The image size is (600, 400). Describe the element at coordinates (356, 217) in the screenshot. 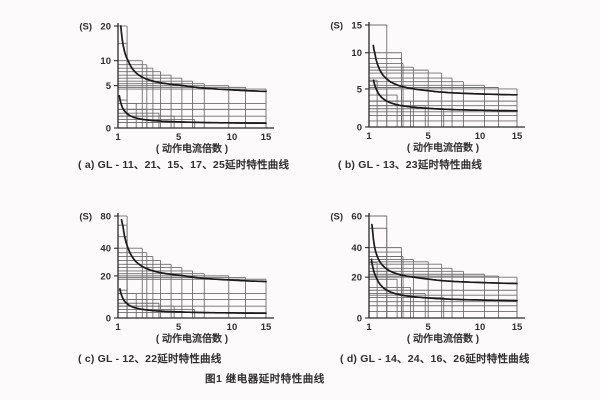

I see `y-tick-label: 60` at that location.